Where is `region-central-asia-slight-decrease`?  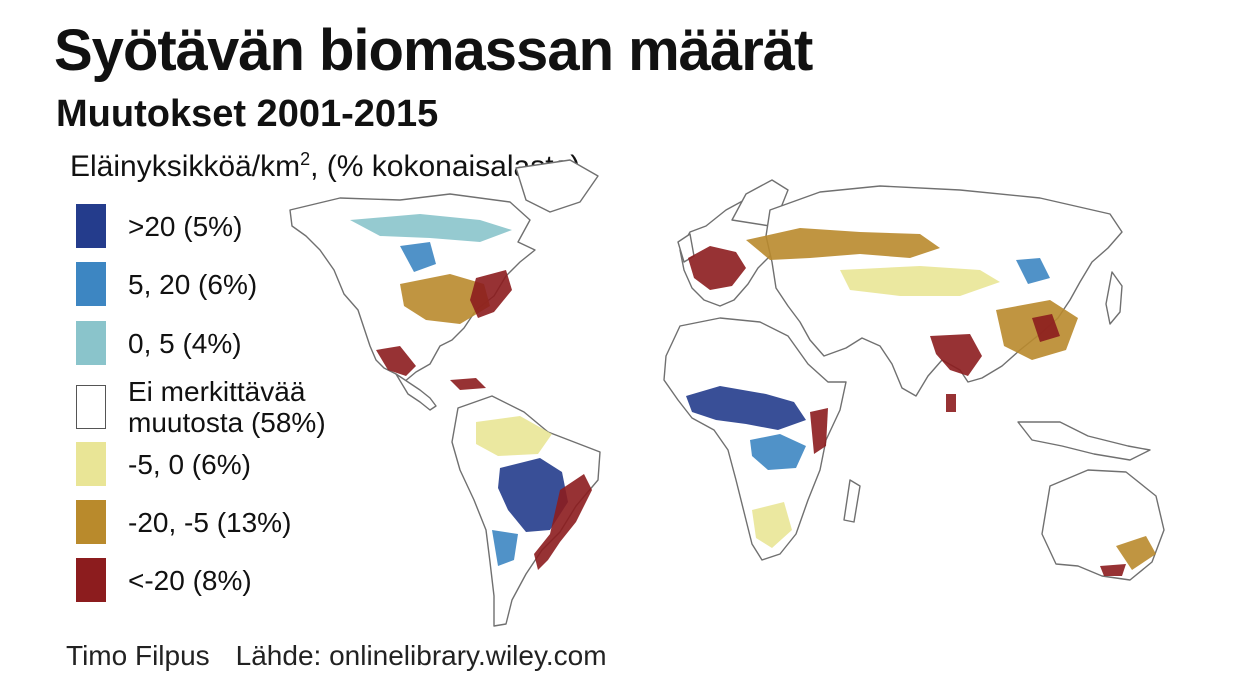
region-central-asia-slight-decrease is located at coordinates (920, 281).